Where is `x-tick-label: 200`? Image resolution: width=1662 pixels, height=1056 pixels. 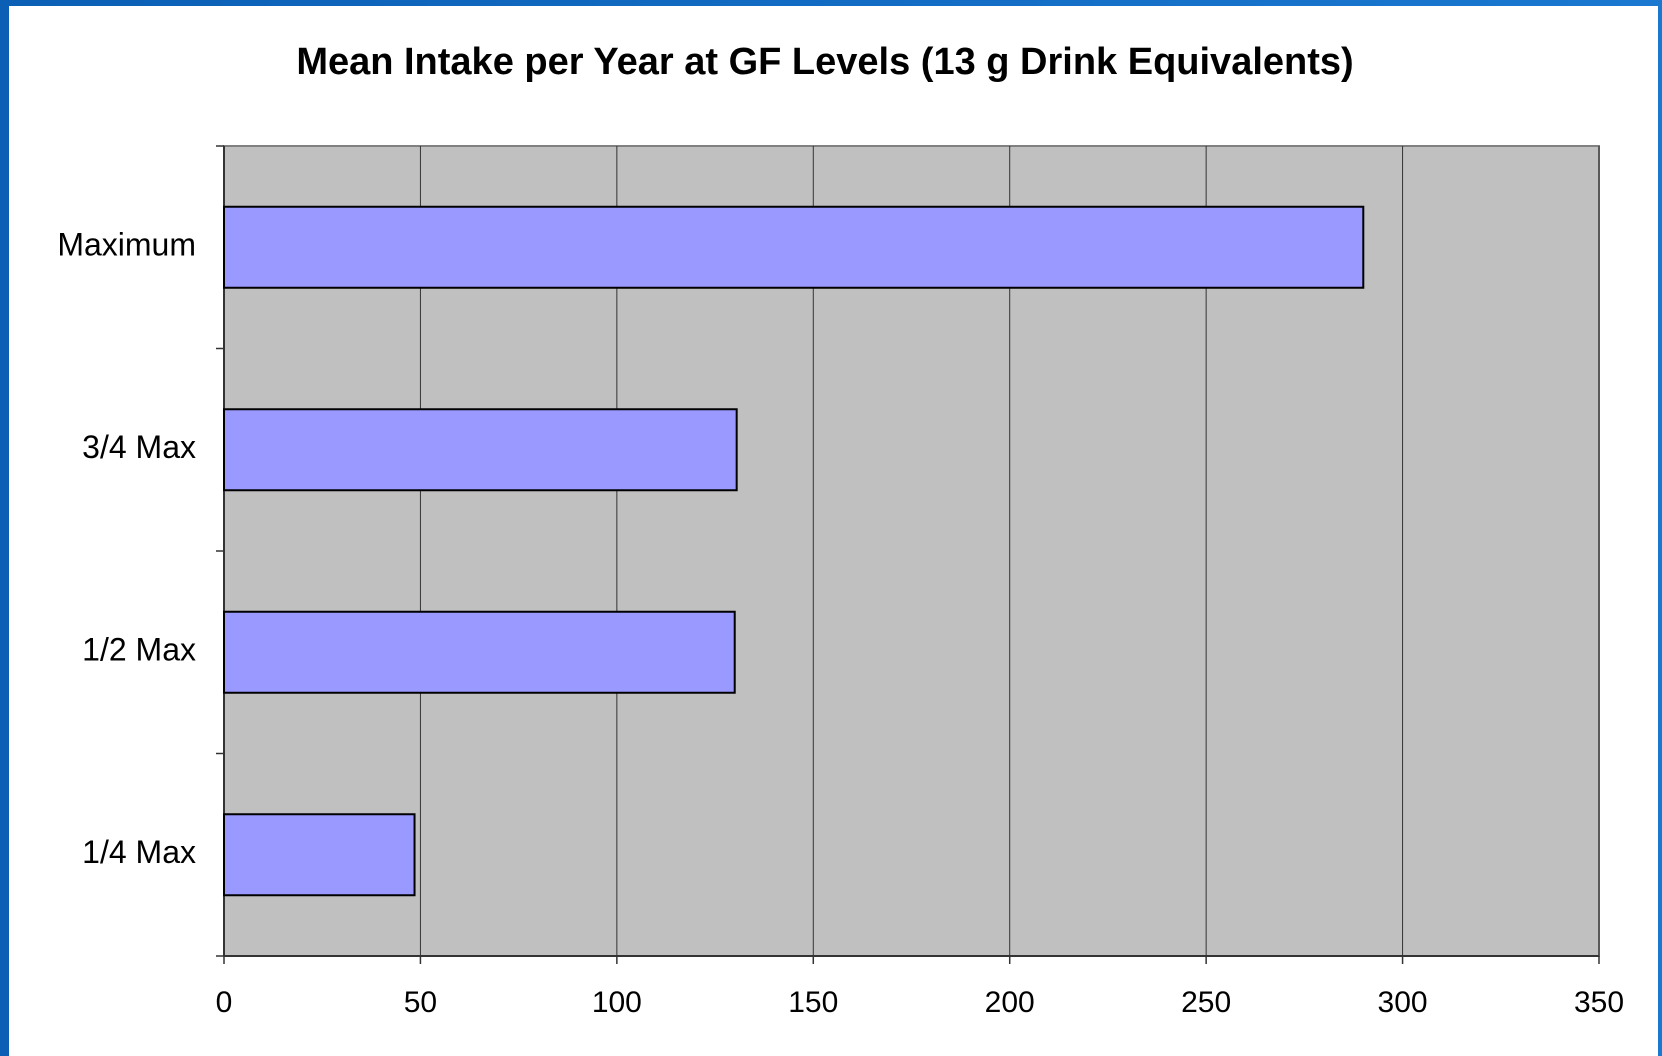
x-tick-label: 200 is located at coordinates (1010, 1002).